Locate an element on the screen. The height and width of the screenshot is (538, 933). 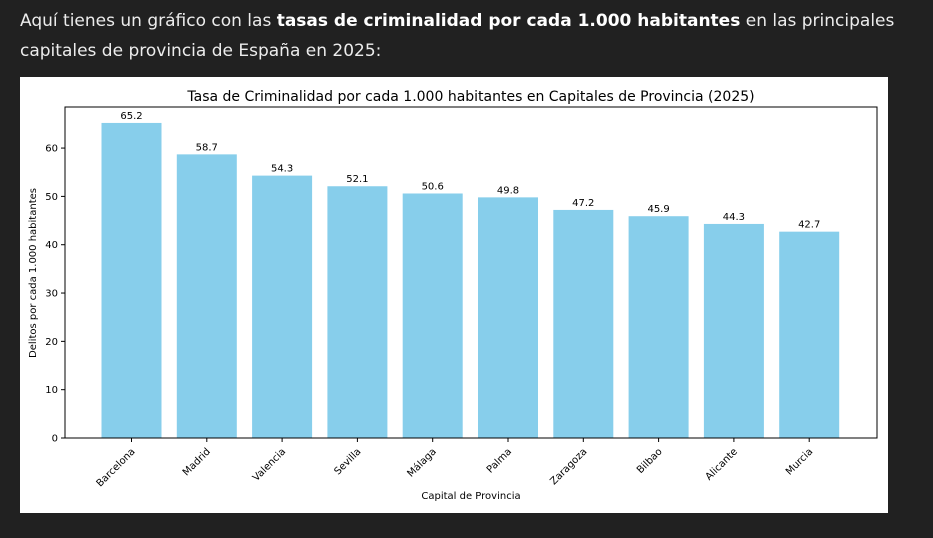
x-tick-label: Palma is located at coordinates (499, 460).